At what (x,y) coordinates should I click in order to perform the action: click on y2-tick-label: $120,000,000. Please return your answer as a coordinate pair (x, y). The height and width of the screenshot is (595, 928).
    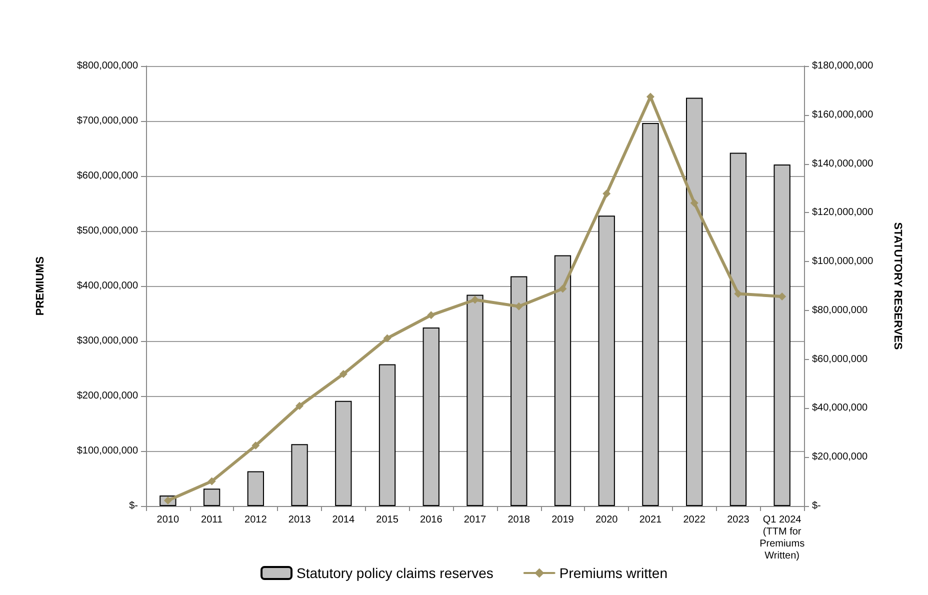
    Looking at the image, I should click on (843, 212).